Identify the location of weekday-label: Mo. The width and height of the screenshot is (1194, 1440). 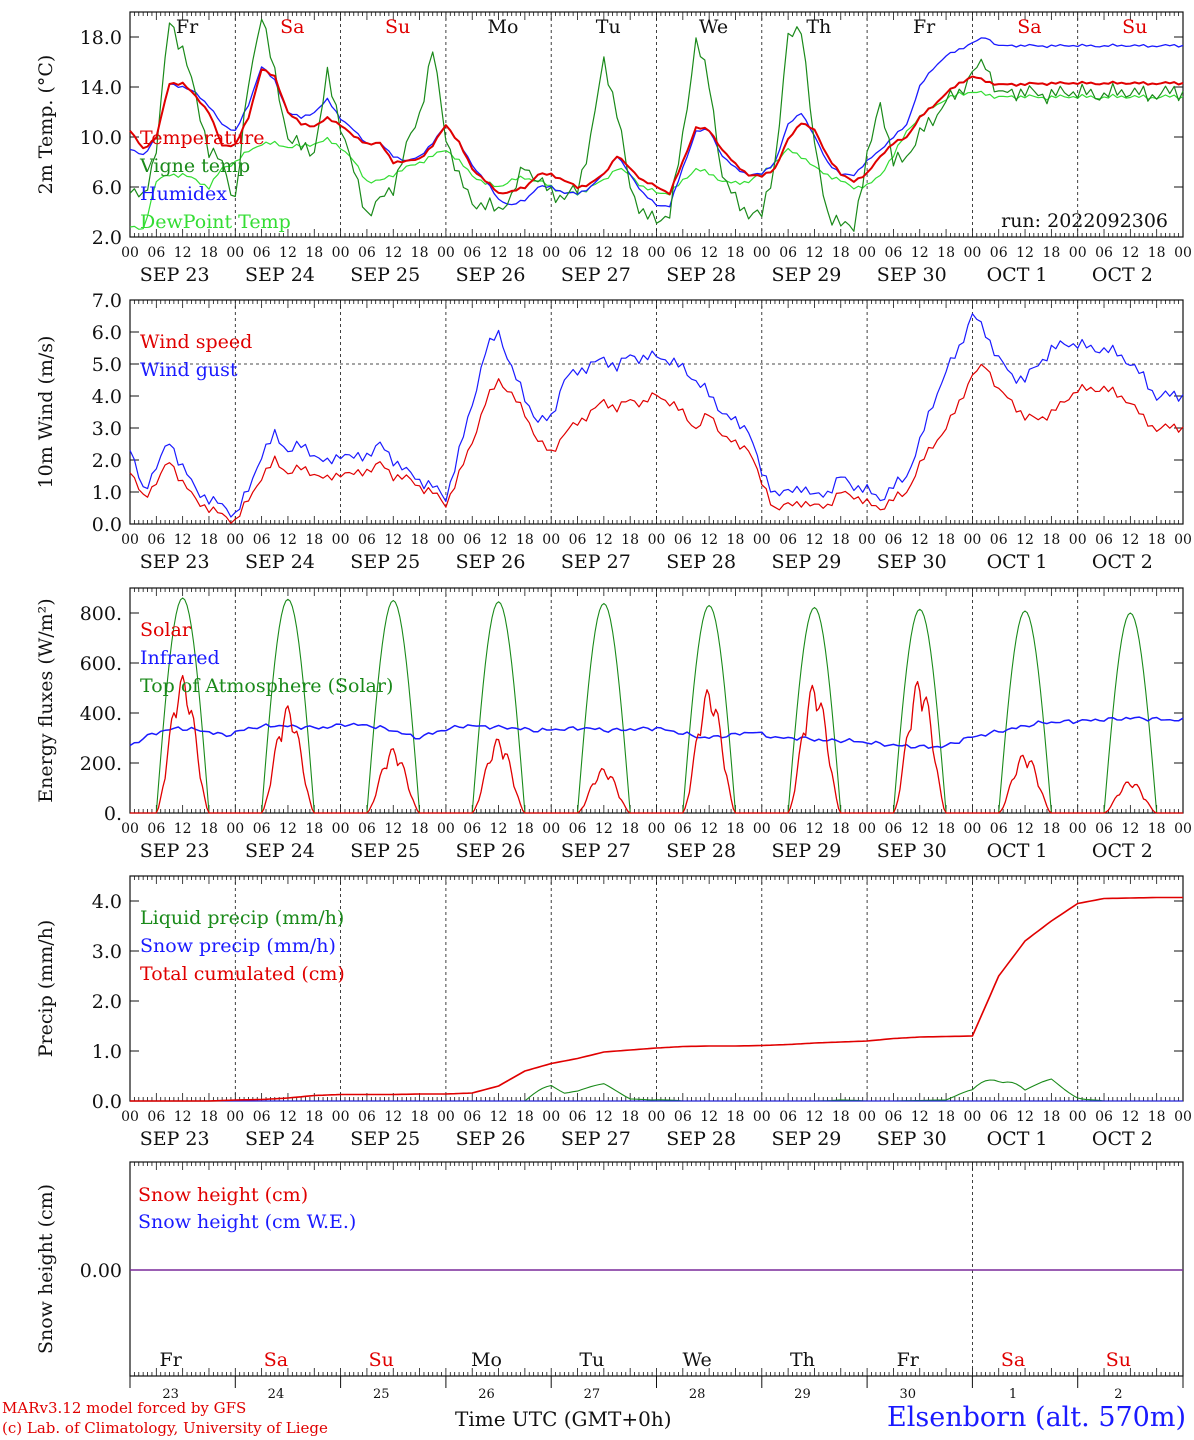
(502, 27).